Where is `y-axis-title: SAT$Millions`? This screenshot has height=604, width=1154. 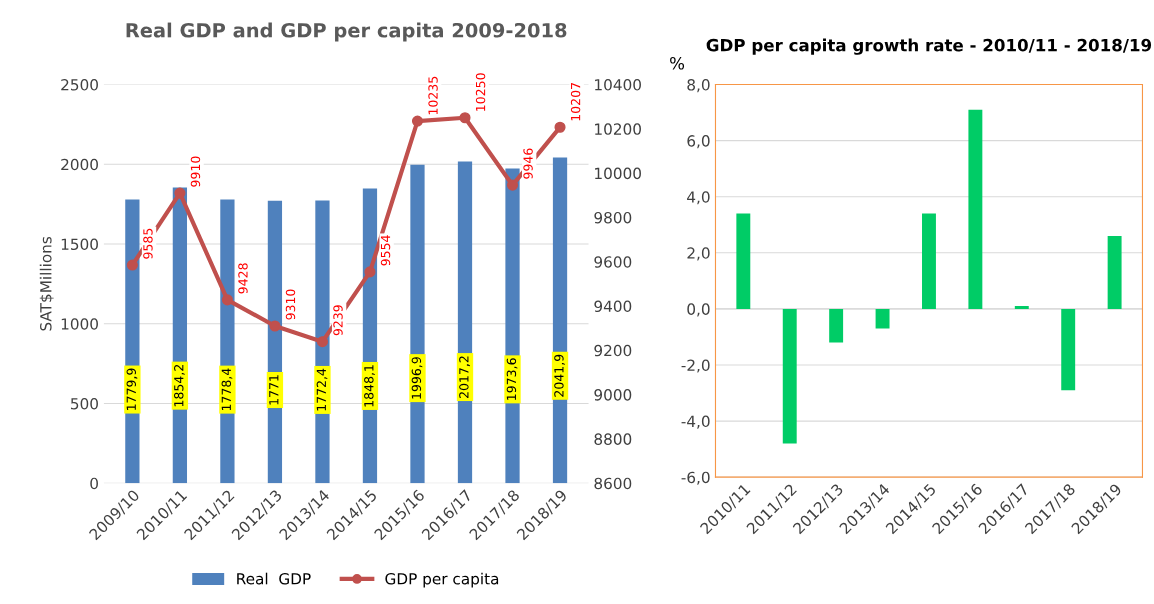
y-axis-title: SAT$Millions is located at coordinates (46, 283).